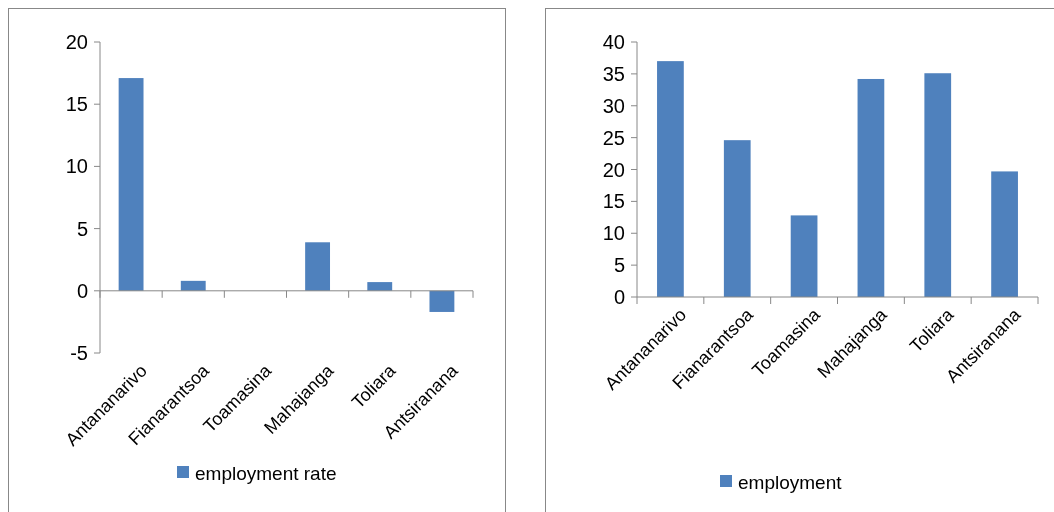 Image resolution: width=1054 pixels, height=512 pixels. I want to click on y-tick-label: 40, so click(613, 42).